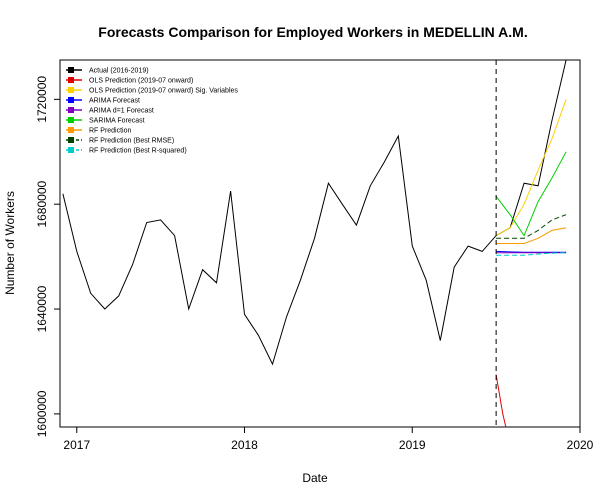 The height and width of the screenshot is (500, 600). I want to click on y-tick-label: 1680000, so click(42, 203).